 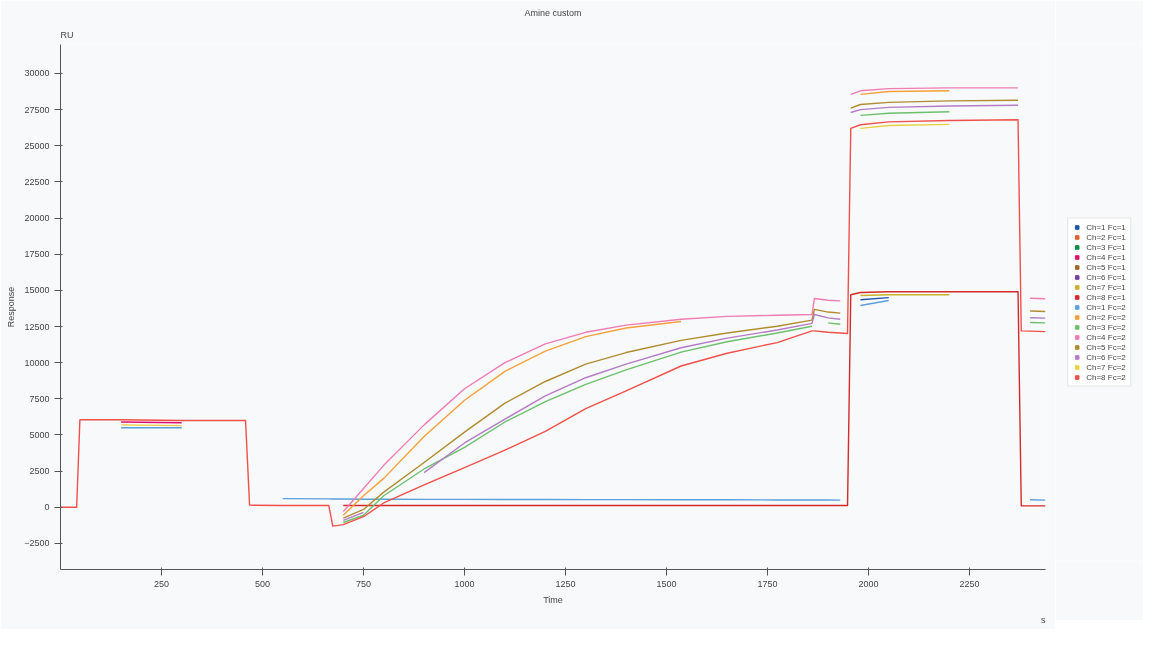 What do you see at coordinates (767, 583) in the screenshot?
I see `x-tick-label: 1750` at bounding box center [767, 583].